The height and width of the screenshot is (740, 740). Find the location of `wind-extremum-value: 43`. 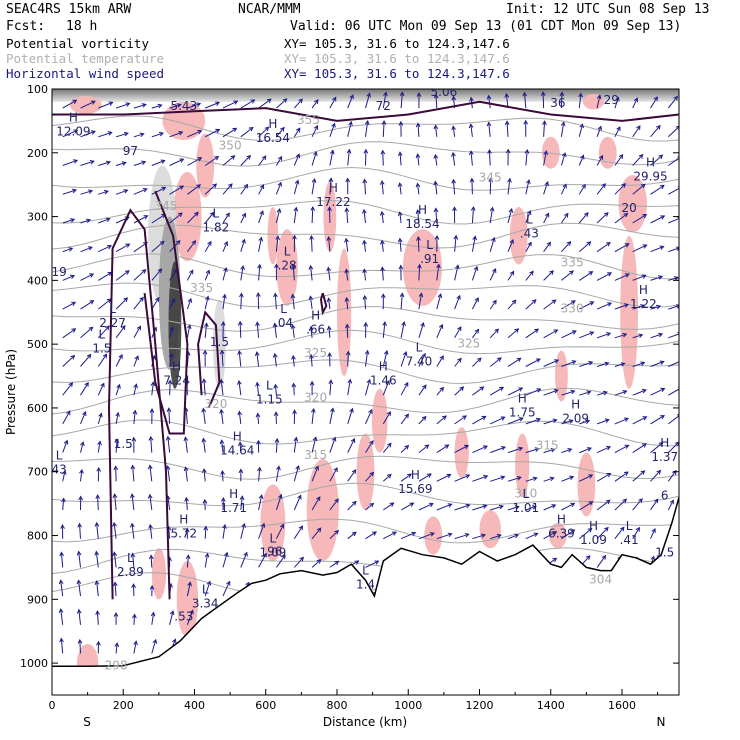

wind-extremum-value: 43 is located at coordinates (58, 470).